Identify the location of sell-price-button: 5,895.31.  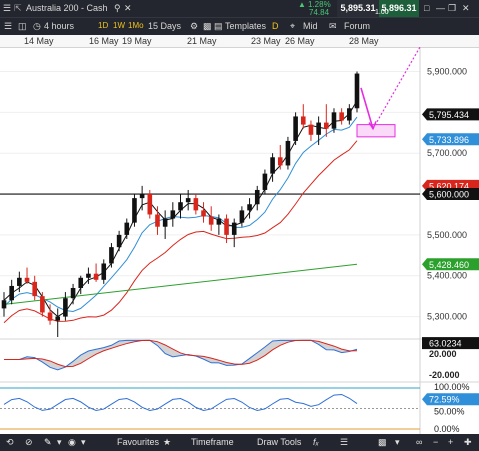
(358, 8).